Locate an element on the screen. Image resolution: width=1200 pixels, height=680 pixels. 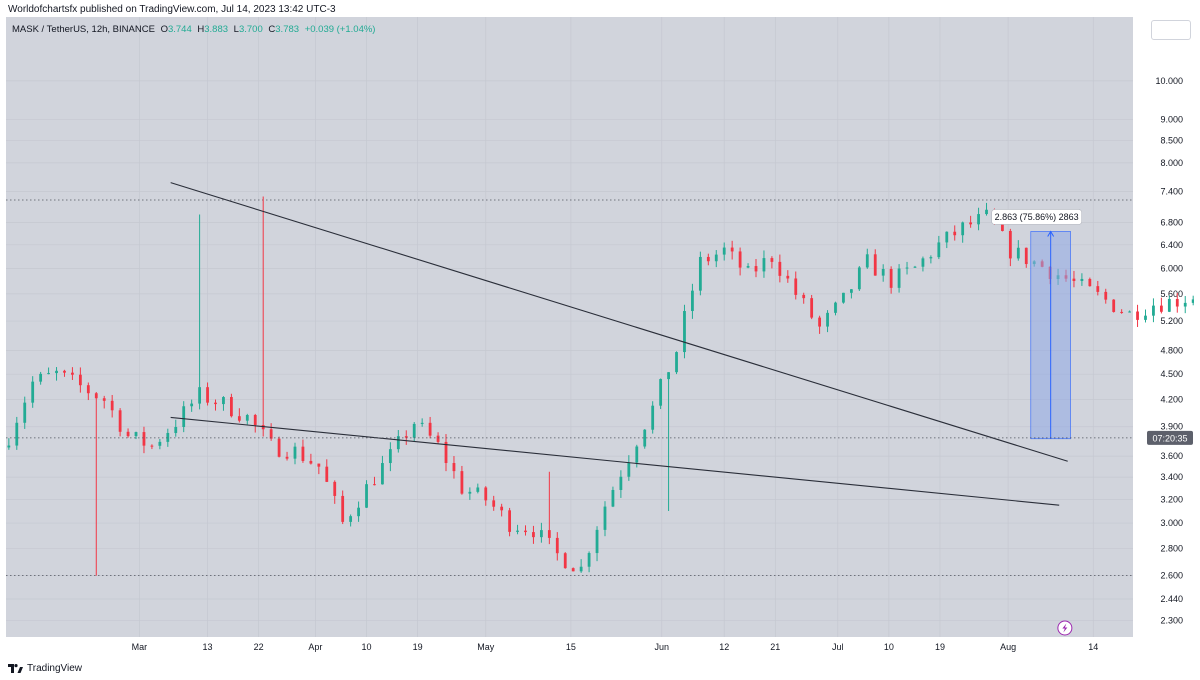
current-price-tag is located at coordinates (1170, 437).